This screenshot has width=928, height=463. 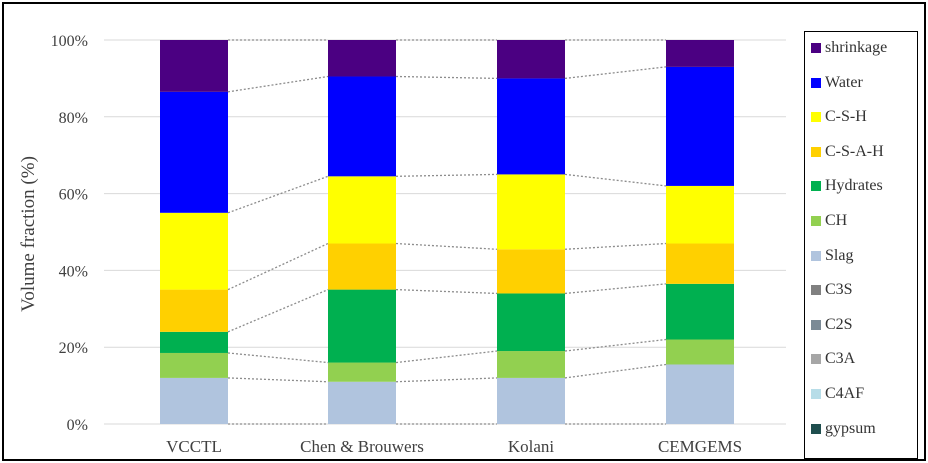 I want to click on legend-label: C-S-A-H, so click(x=854, y=151).